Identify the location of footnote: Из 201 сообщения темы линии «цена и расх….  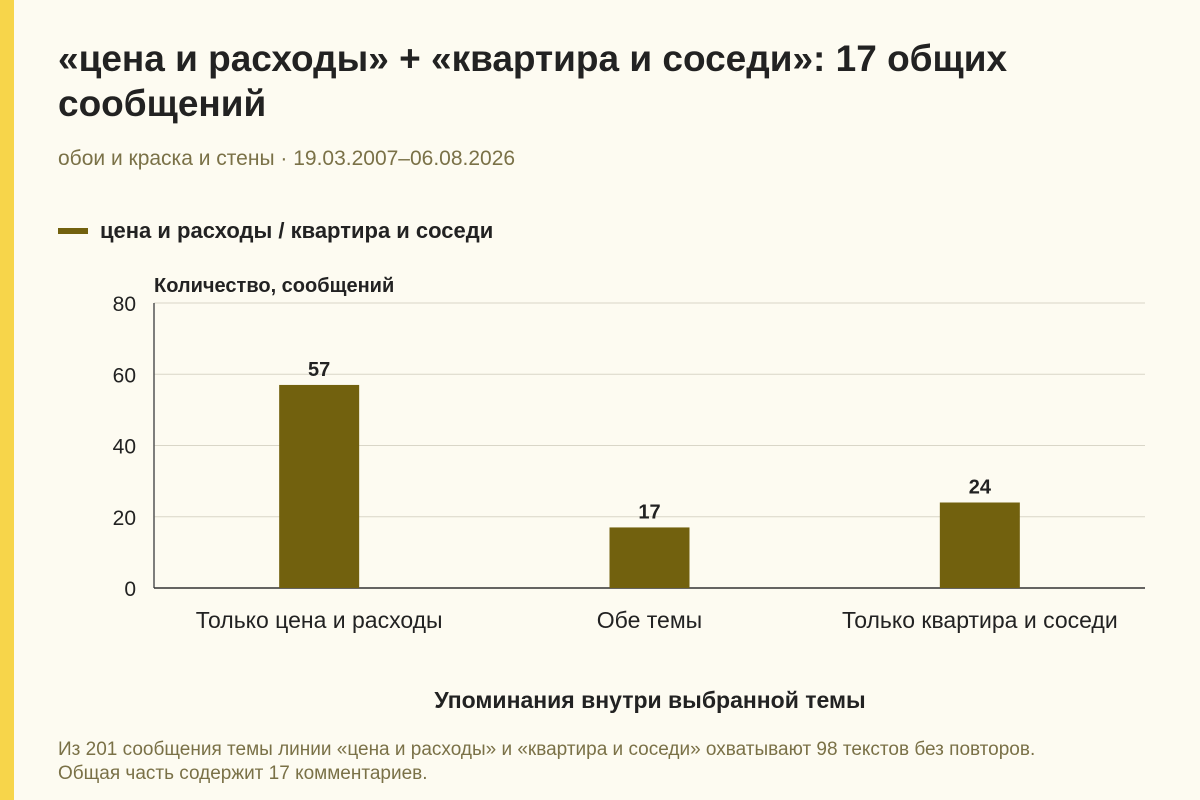
(547, 761).